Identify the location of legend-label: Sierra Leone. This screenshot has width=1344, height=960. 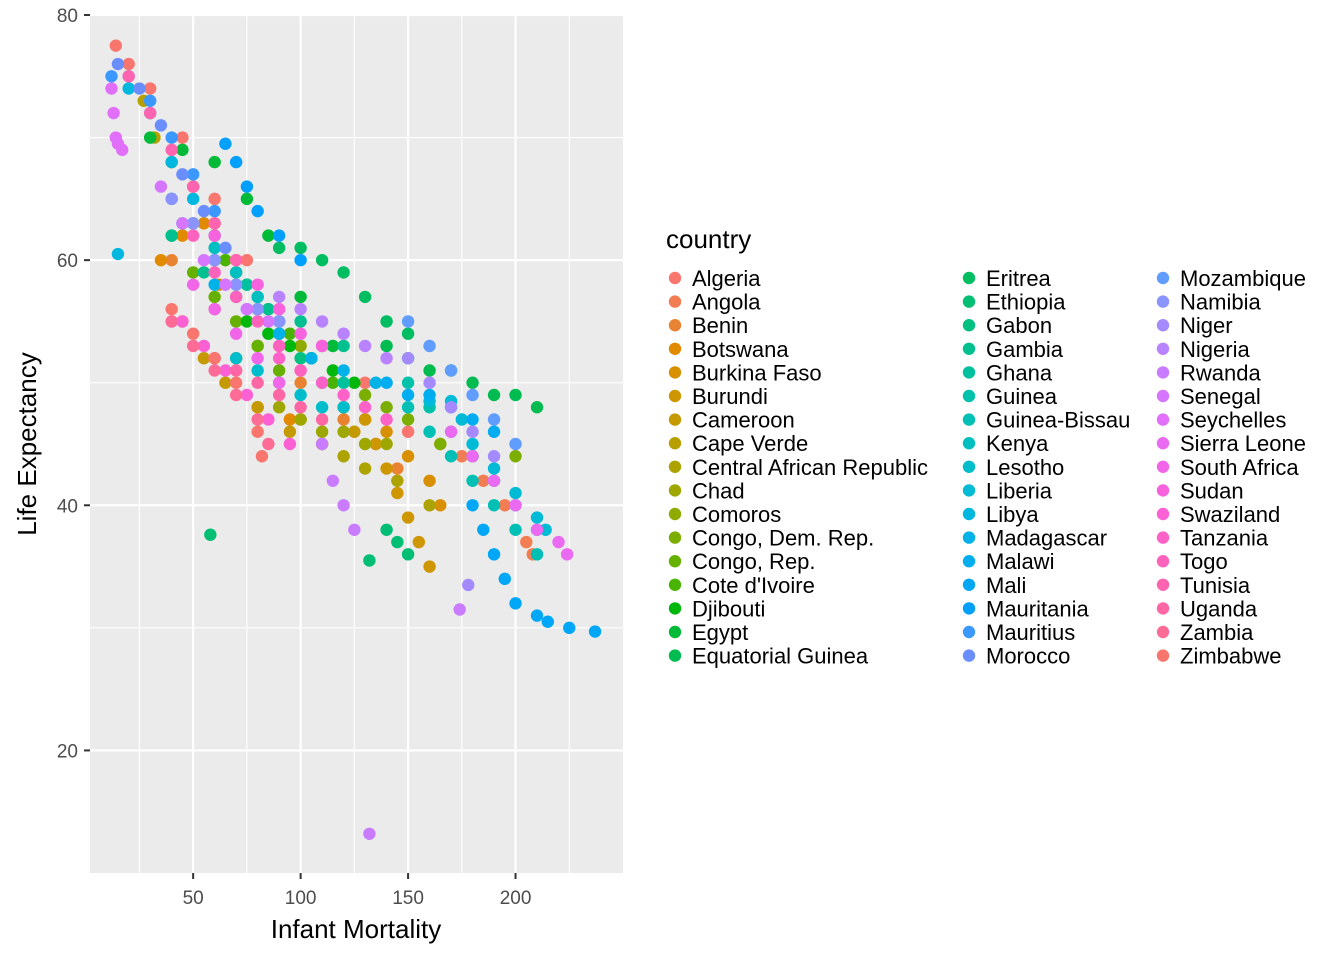
(1243, 443).